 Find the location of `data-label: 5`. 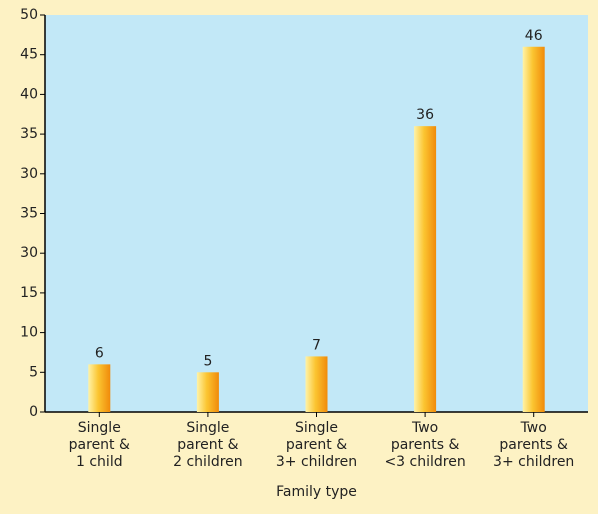

data-label: 5 is located at coordinates (207, 361).